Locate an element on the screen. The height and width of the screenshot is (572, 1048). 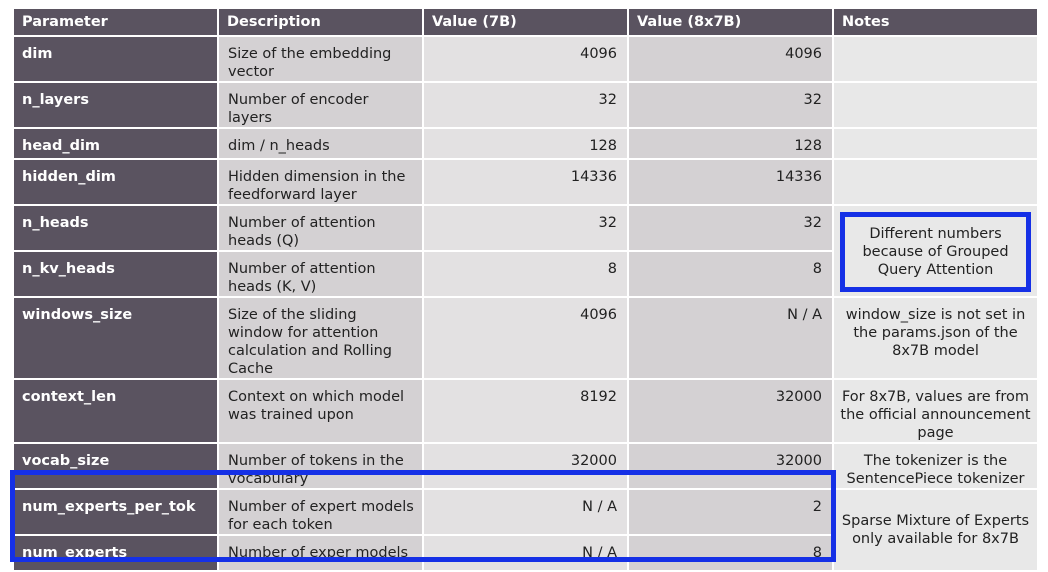
value-8x7b-cell: 14336 is located at coordinates (730, 182).